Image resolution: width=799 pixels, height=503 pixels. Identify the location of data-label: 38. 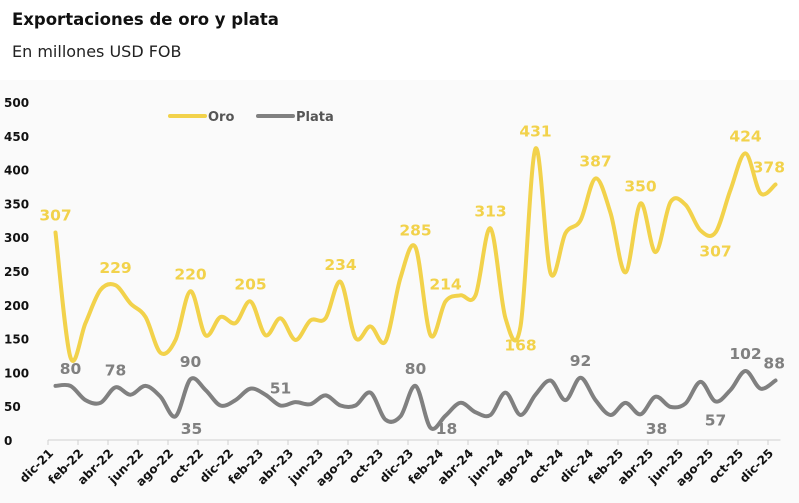
(657, 429).